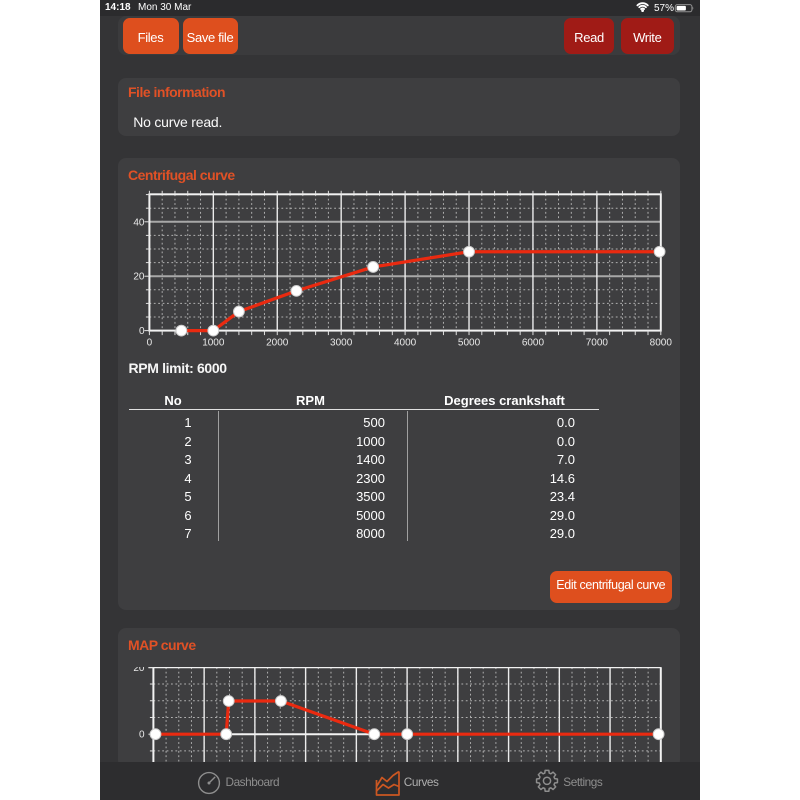 The height and width of the screenshot is (800, 800). Describe the element at coordinates (139, 222) in the screenshot. I see `svg-text: 40` at that location.